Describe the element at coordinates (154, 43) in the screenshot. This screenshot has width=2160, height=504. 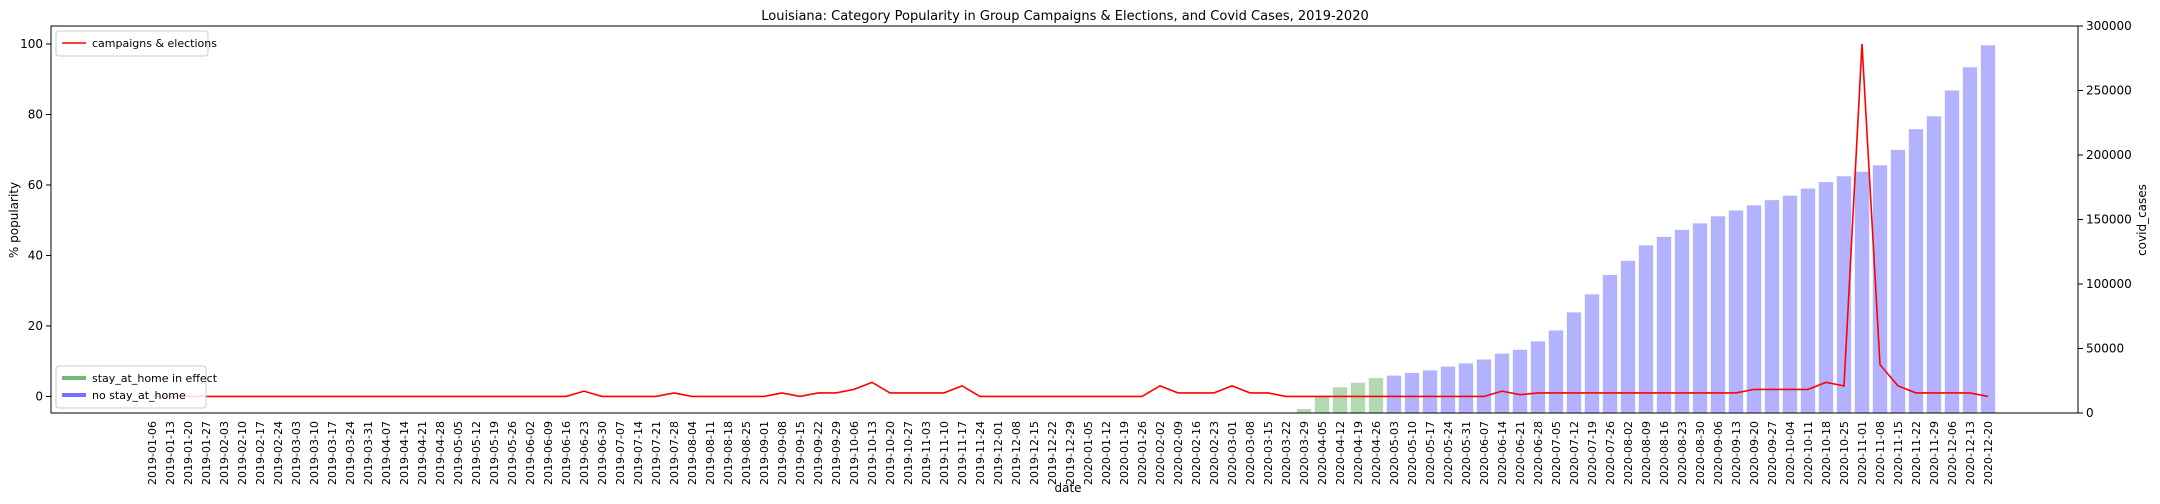
I see `legend-label: campaigns & elections` at that location.